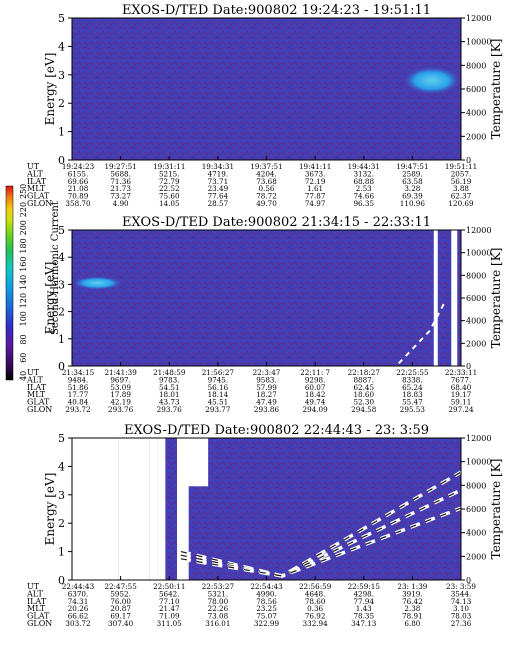 This screenshot has width=505, height=649. What do you see at coordinates (364, 372) in the screenshot?
I see `ephemeris-value: 22:18:27` at bounding box center [364, 372].